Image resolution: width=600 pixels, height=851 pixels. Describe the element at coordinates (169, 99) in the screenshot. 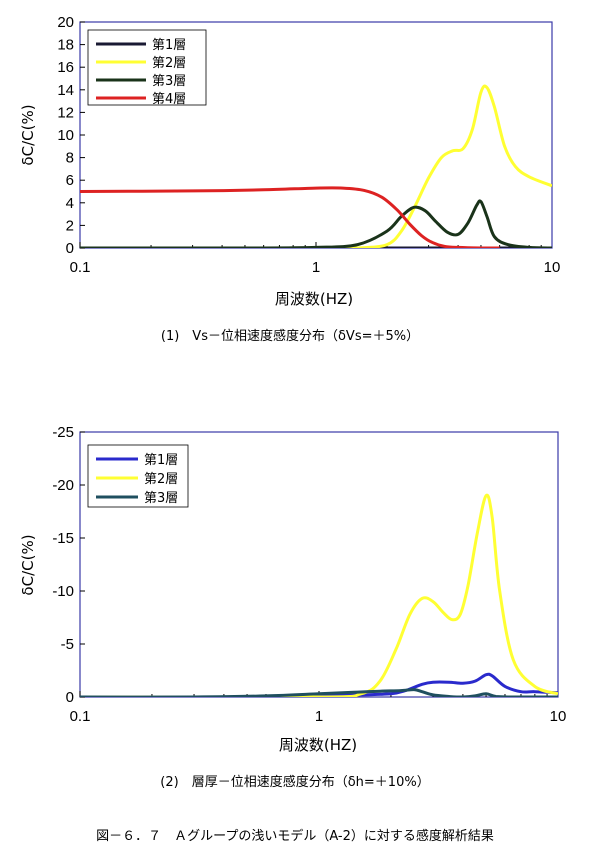

I see `legend-label-4: 第4層` at that location.